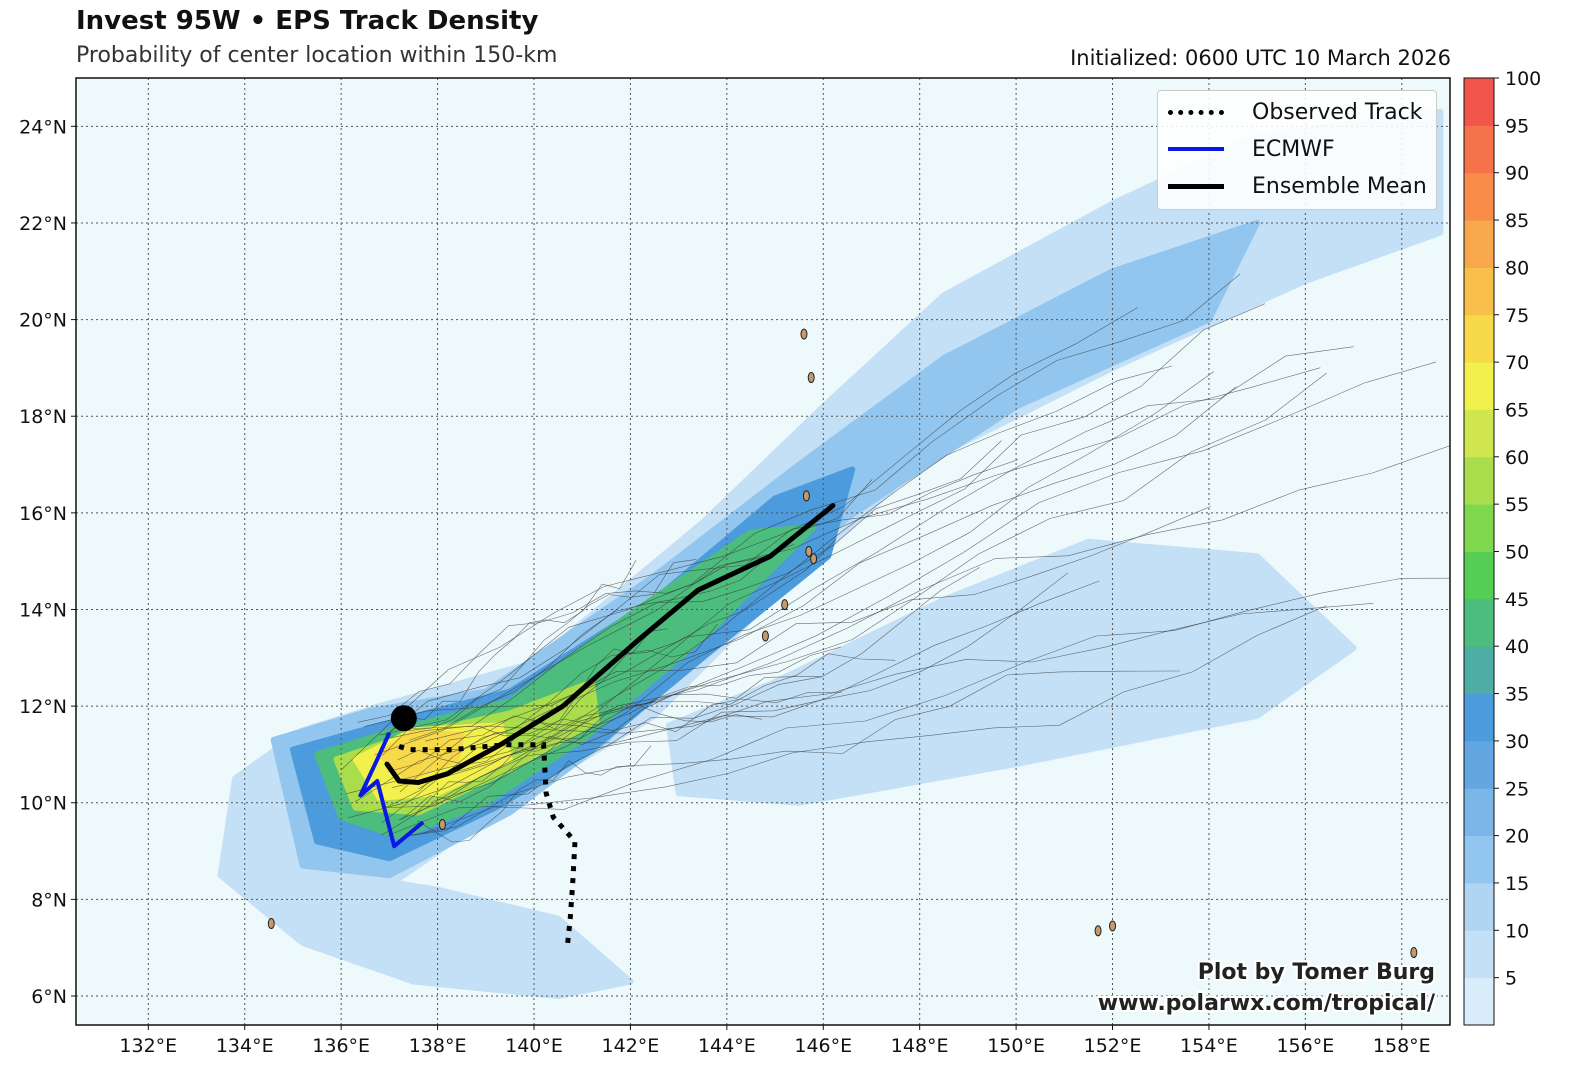  What do you see at coordinates (1339, 186) in the screenshot?
I see `legend-label-mean: Ensemble Mean` at bounding box center [1339, 186].